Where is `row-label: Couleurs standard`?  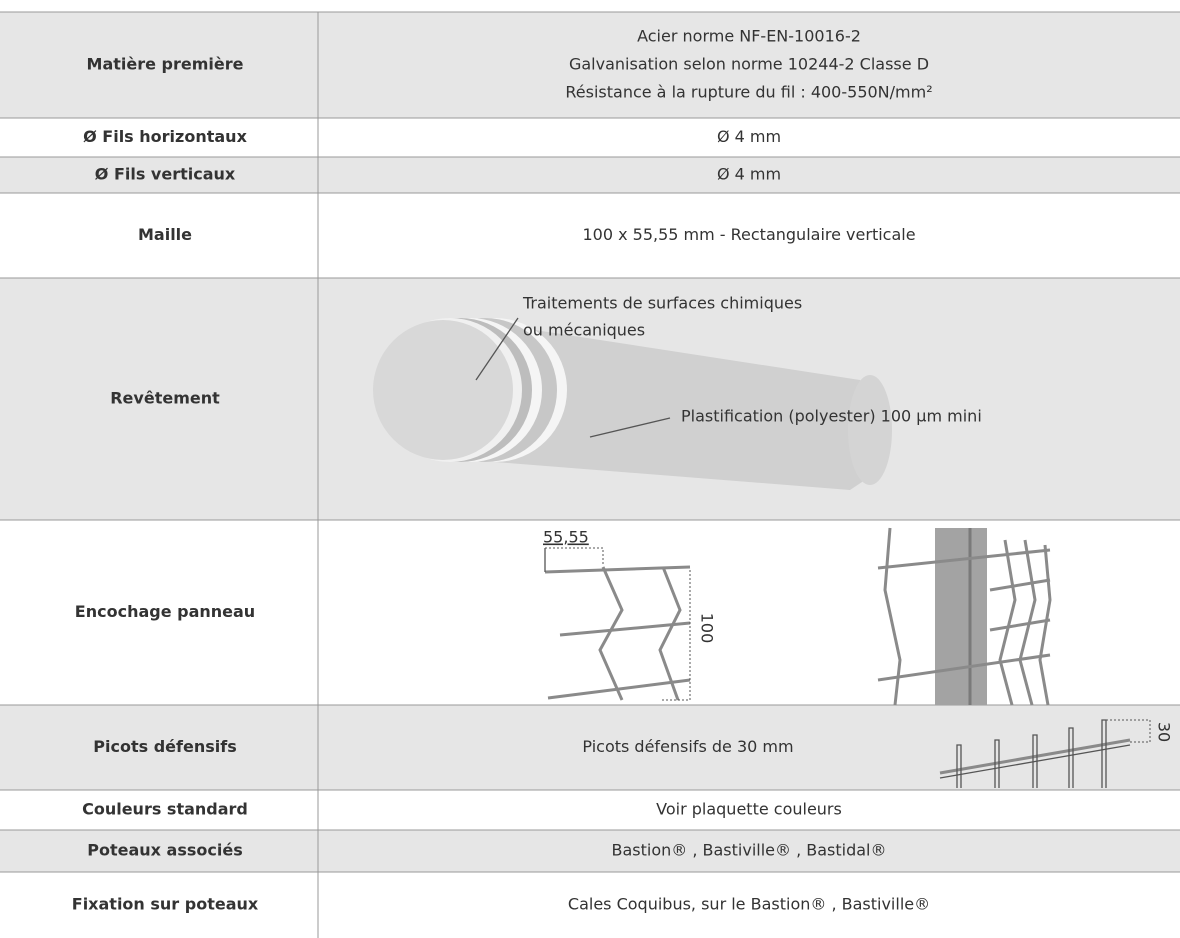
row-label: Couleurs standard is located at coordinates (165, 809).